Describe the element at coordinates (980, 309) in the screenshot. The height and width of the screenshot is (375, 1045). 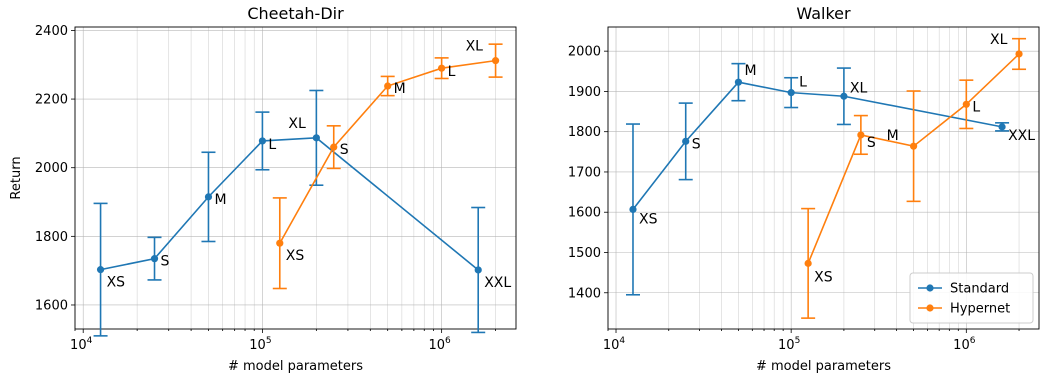
I see `legend-entry: Hypernet` at that location.